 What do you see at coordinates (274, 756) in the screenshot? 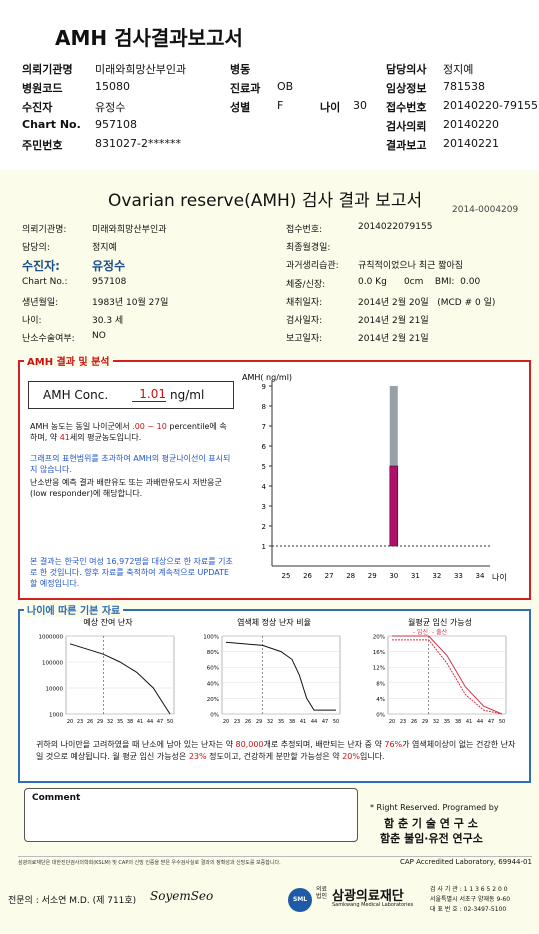
I see `summary-text: 정도이고, 건강하게 분만할 가능성은 약` at bounding box center [274, 756].